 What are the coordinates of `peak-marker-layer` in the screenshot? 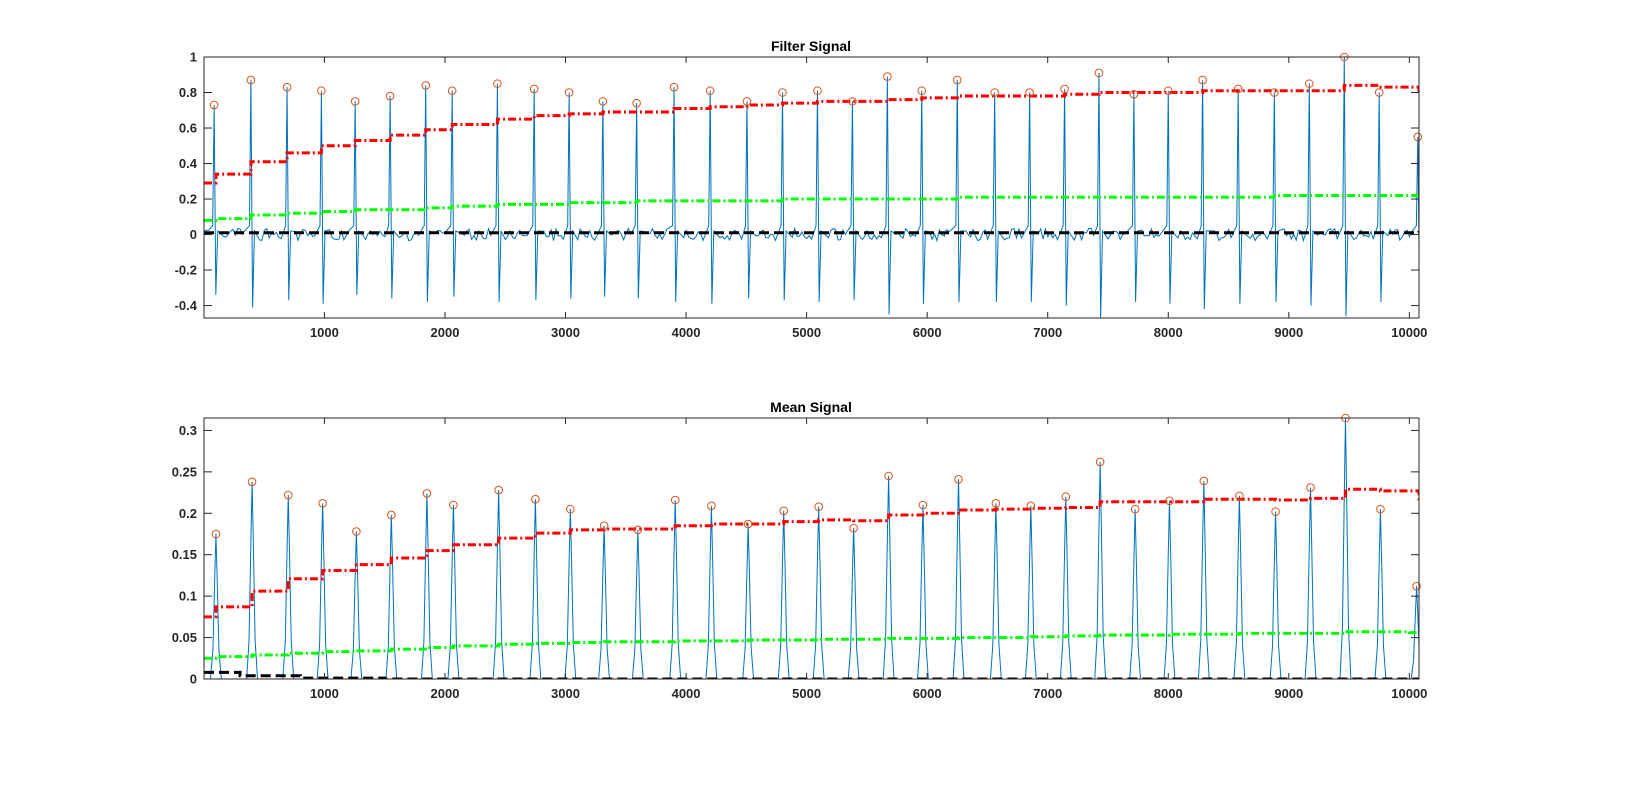 It's located at (816, 97).